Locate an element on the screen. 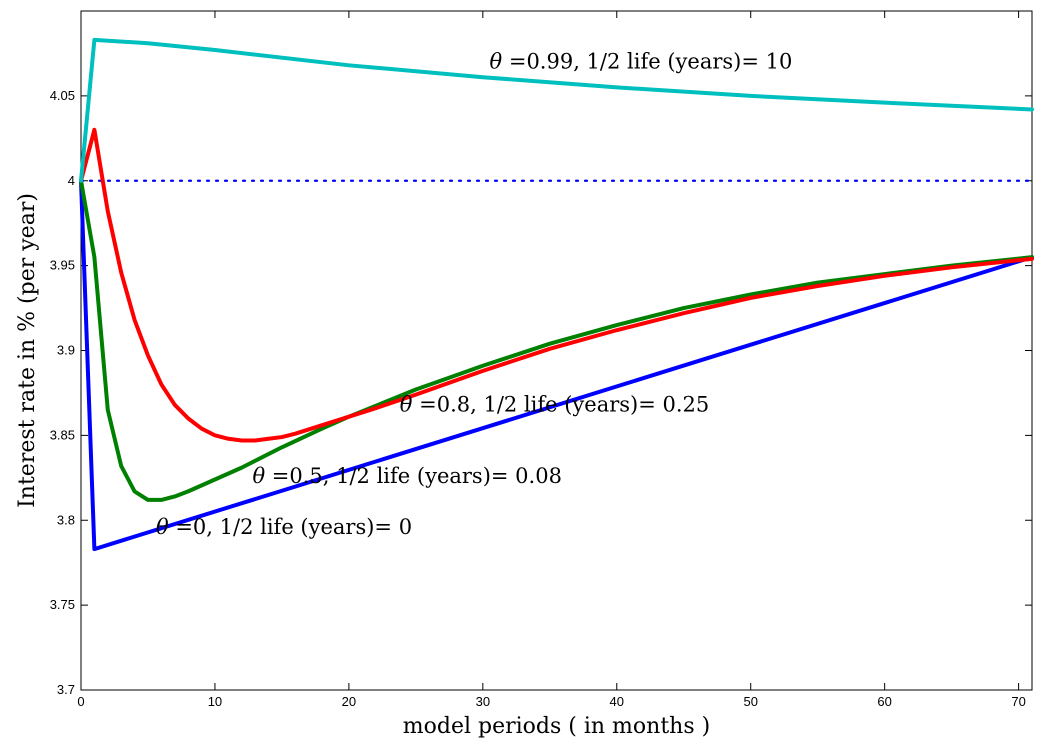  x-tick-label: 20 is located at coordinates (349, 701).